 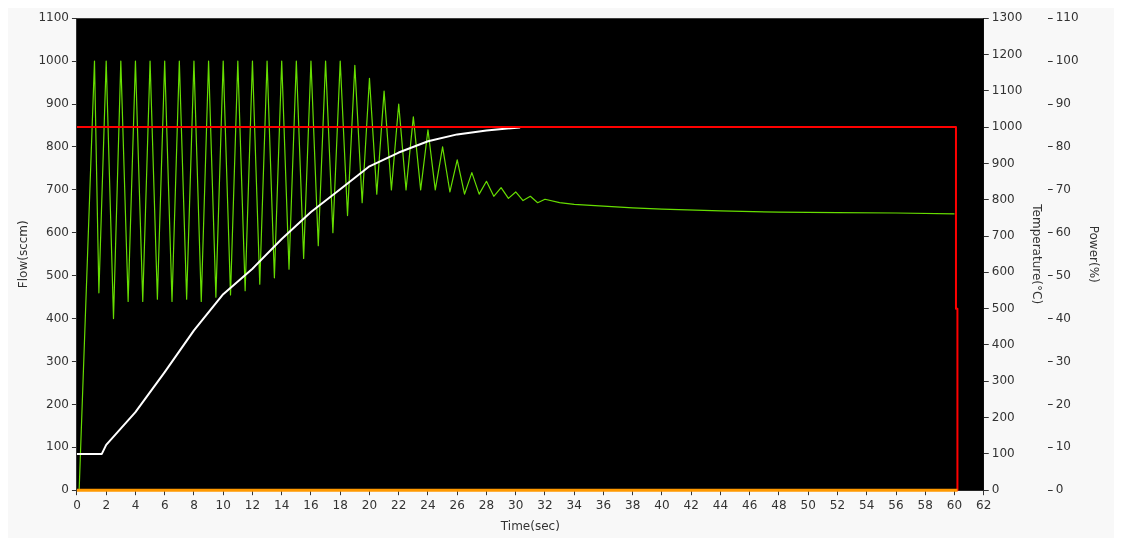 What do you see at coordinates (223, 504) in the screenshot?
I see `x-tick-label: 10` at bounding box center [223, 504].